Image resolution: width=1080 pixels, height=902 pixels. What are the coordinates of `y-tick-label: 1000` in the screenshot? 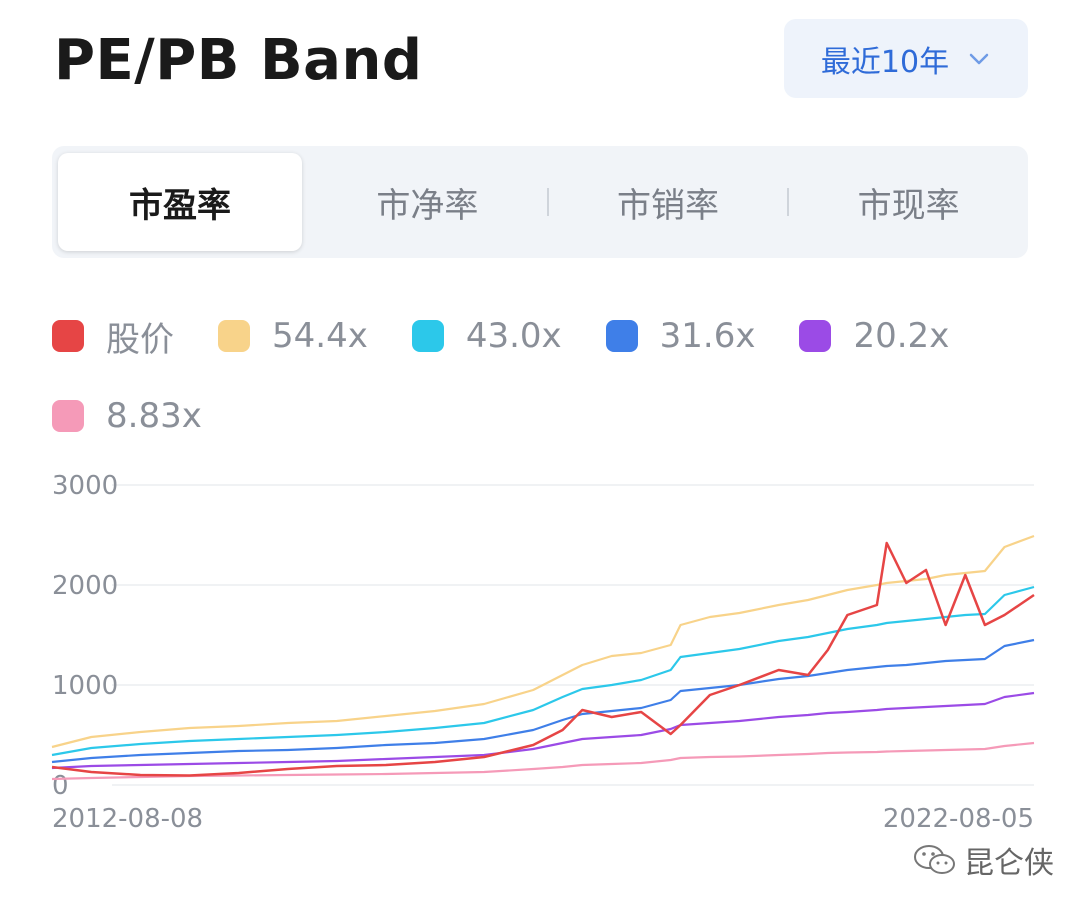 It's located at (85, 686).